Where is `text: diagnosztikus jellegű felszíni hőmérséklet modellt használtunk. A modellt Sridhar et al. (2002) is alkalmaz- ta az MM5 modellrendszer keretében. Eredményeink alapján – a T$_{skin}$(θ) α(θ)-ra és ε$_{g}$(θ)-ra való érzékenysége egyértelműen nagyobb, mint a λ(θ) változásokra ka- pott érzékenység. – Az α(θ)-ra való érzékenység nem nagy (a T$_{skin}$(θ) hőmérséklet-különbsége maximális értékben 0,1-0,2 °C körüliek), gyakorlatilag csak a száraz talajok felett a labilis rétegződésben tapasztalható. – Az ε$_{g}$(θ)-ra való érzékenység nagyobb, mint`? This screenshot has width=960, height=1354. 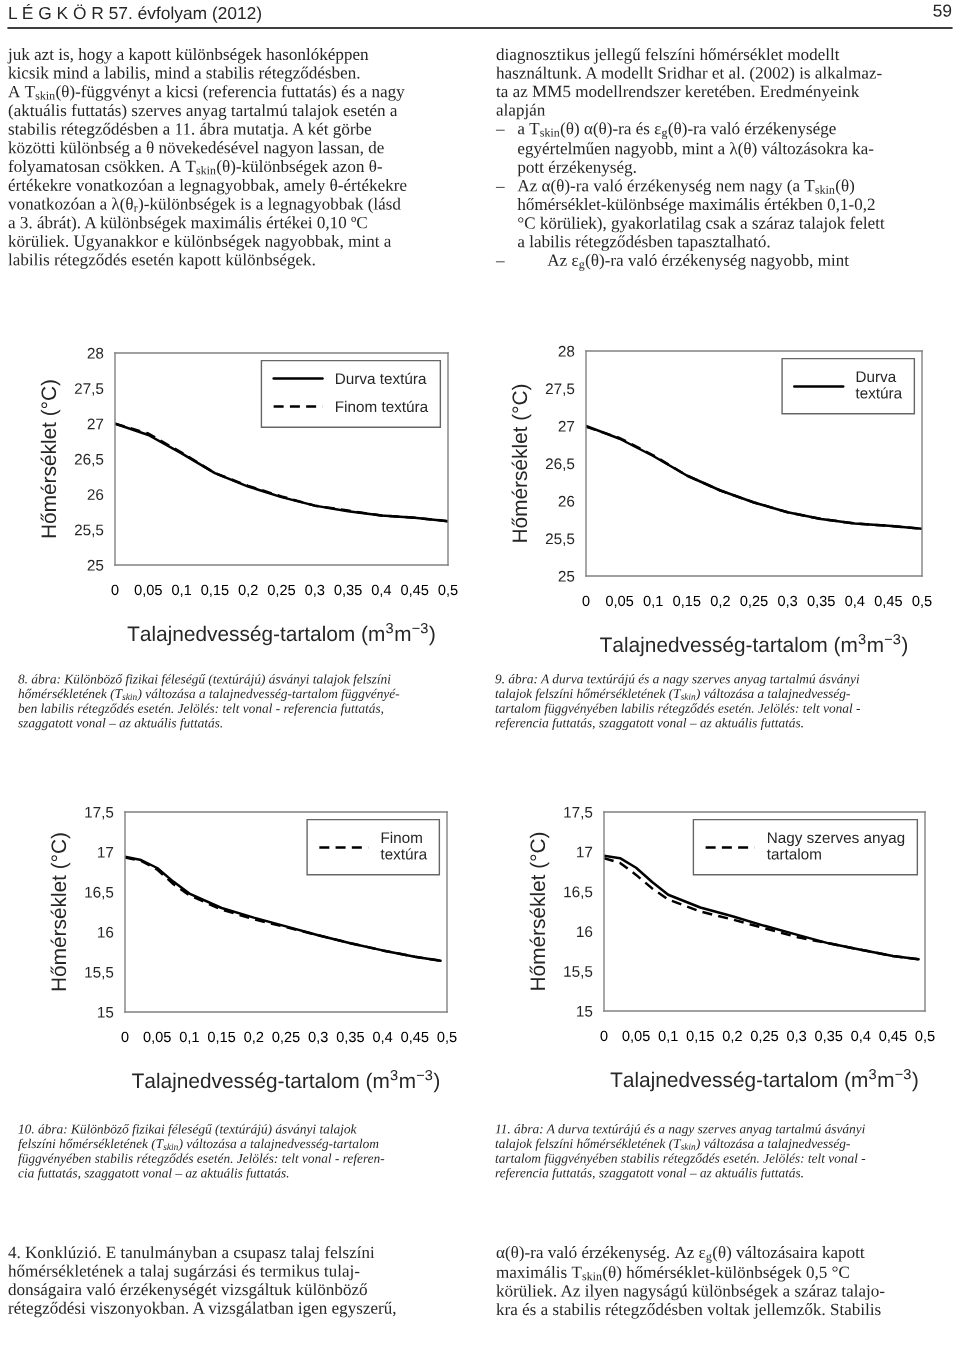 text: diagnosztikus jellegű felszíni hőmérséklet modellt használtunk. A modellt Sridhar et al. (2002) is alkalmaz- ta az MM5 modellrendszer keretében. Eredményeink alapján – a T$_{skin}$(θ) α(θ)-ra és ε$_{g}$(θ)-ra való érzékenysége egyértelműen nagyobb, mint a λ(θ) változásokra ka- pott érzékenység. – Az α(θ)-ra való érzékenység nem nagy (a T$_{skin}$(θ) hőmérséklet-különbsége maximális értékben 0,1-0,2 °C körüliek), gyakorlatilag csak a száraz talajok felett a labilis rétegződésben tapasztalható. – Az ε$_{g}$(θ)-ra való érzékenység nagyobb, mint is located at coordinates (690, 159).